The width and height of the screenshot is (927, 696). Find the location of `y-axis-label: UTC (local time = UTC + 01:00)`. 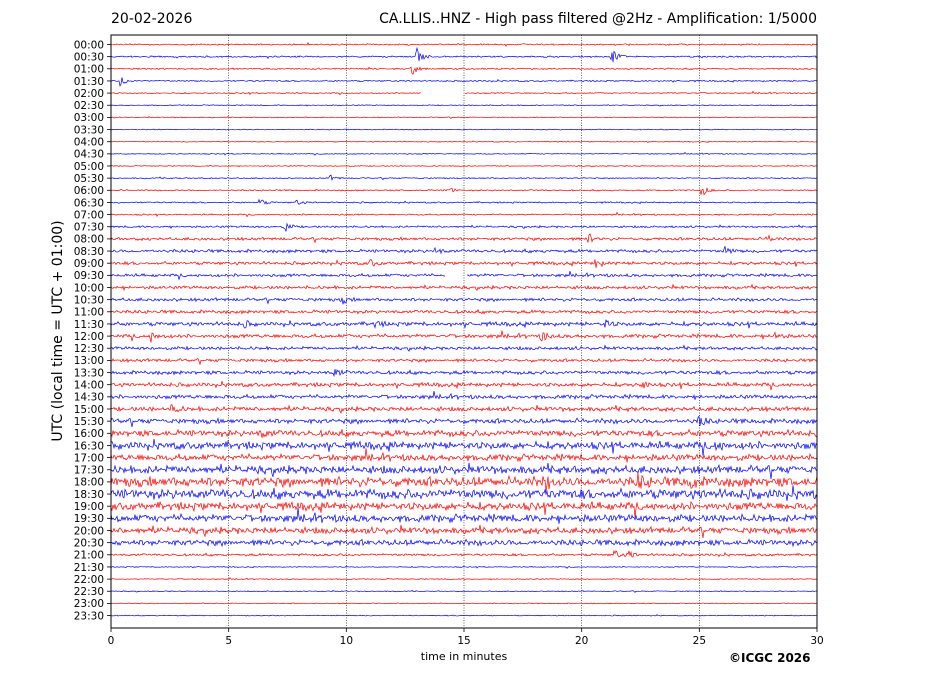

y-axis-label: UTC (local time = UTC + 01:00) is located at coordinates (58, 330).